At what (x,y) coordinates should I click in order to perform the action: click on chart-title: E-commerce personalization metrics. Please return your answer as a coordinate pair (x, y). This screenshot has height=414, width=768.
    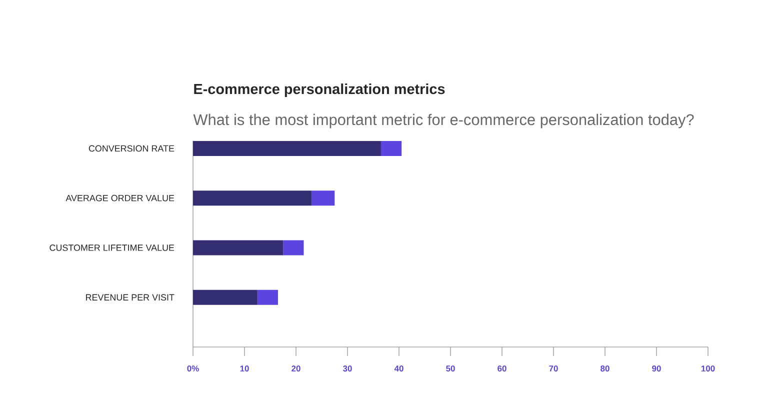
    Looking at the image, I should click on (319, 90).